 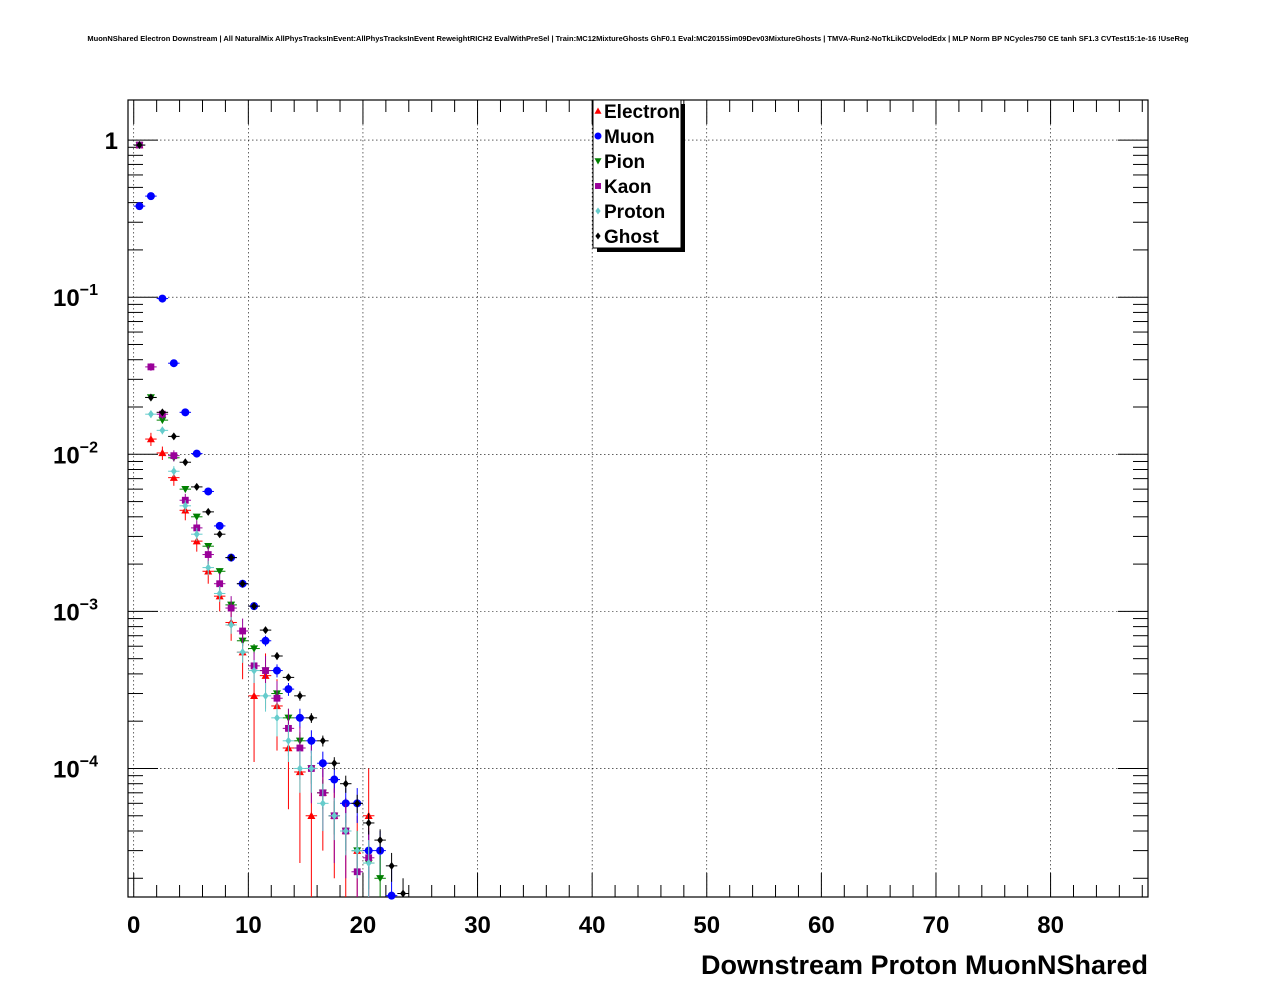 I want to click on y-axis-tick-labels: 1 10⁻¹ 10⁻² 10⁻³ 10⁻⁴, so click(x=85, y=455).